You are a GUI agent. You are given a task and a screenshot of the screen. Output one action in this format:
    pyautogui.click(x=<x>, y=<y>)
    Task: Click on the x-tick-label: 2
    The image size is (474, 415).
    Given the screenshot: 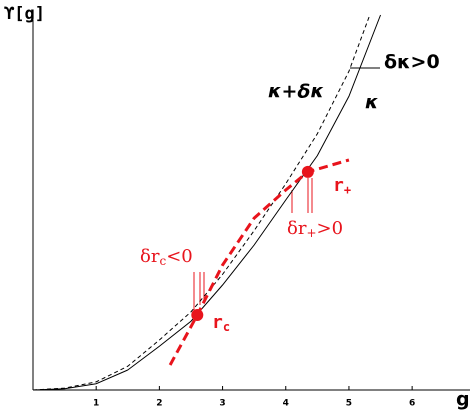 What is the action you would take?
    pyautogui.click(x=159, y=404)
    